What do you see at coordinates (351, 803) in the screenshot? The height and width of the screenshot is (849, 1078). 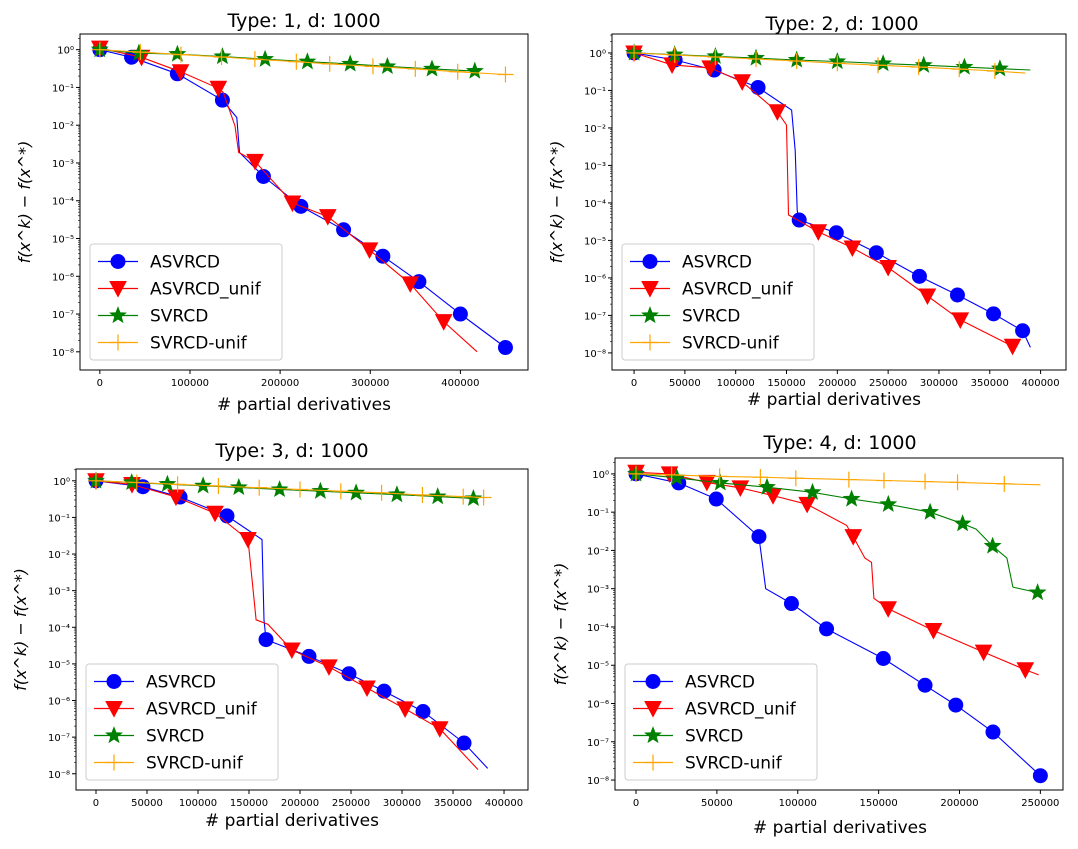 I see `x-tick-label: 250000` at bounding box center [351, 803].